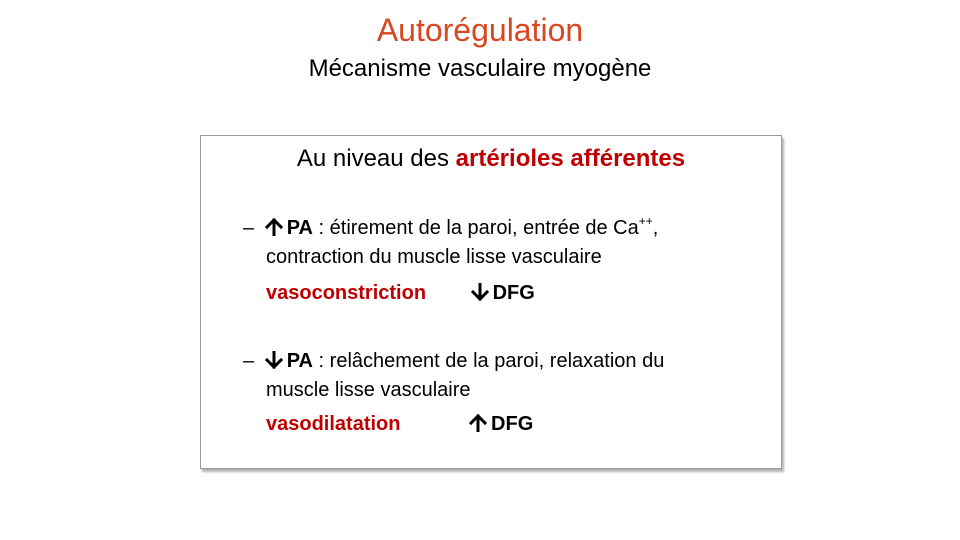  Describe the element at coordinates (376, 158) in the screenshot. I see `heading-prefix: Au niveau des` at that location.